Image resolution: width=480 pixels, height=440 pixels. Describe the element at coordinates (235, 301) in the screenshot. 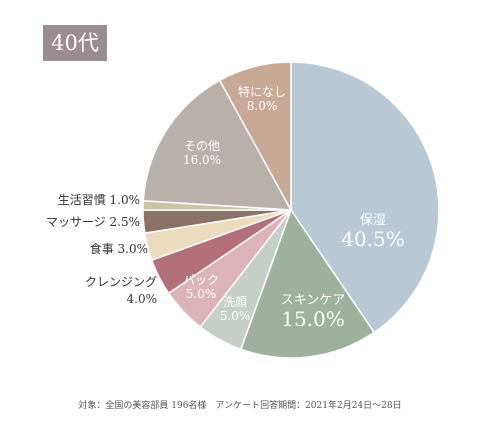

I see `slice-label-name-2: 洗顔` at that location.